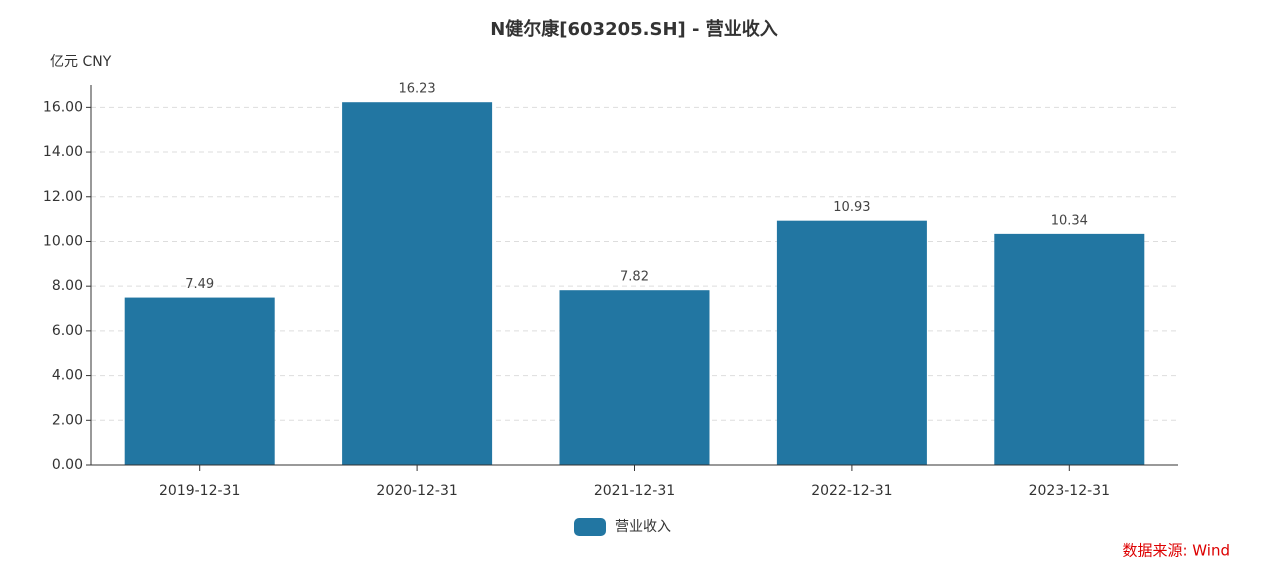 The image size is (1267, 576). What do you see at coordinates (1069, 491) in the screenshot?
I see `x-tick-label: 2023-12-31` at bounding box center [1069, 491].